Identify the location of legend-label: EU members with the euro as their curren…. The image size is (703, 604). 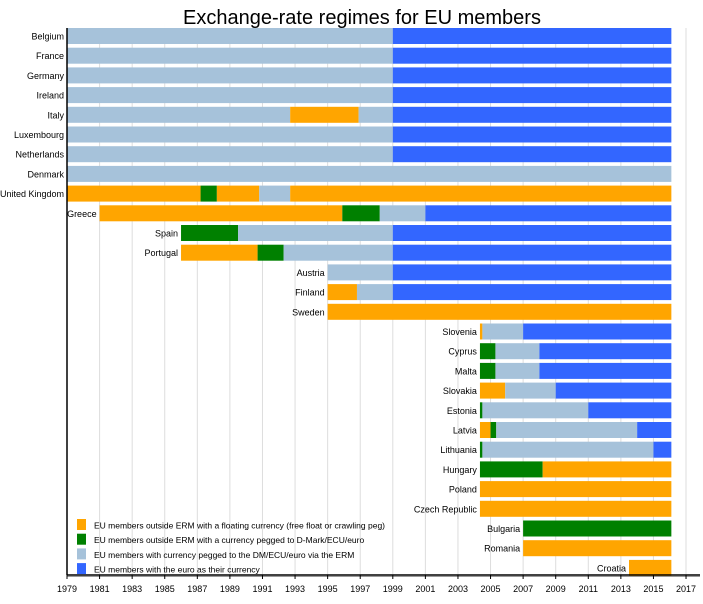
(177, 570).